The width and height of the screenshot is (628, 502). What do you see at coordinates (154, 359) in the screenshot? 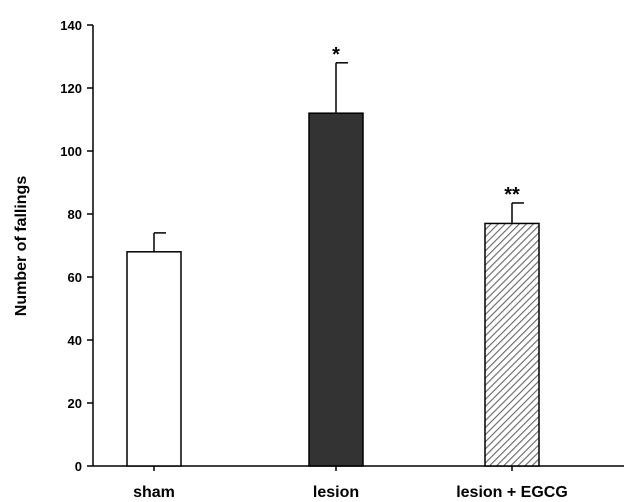
I see `bar-sham` at bounding box center [154, 359].